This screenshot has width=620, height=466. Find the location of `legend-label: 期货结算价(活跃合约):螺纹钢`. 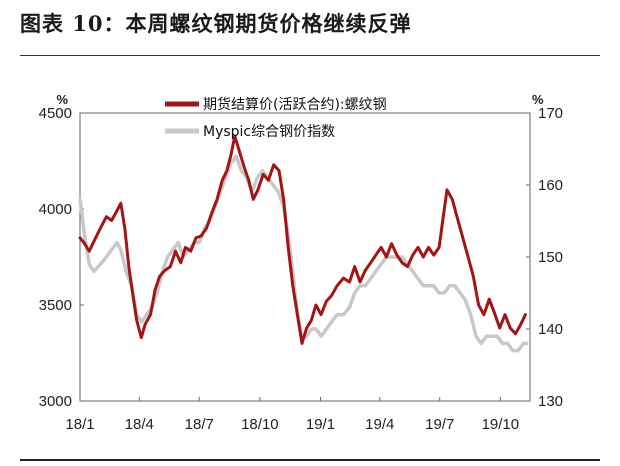

legend-label: 期货结算价(活跃合约):螺纹钢 is located at coordinates (295, 104).